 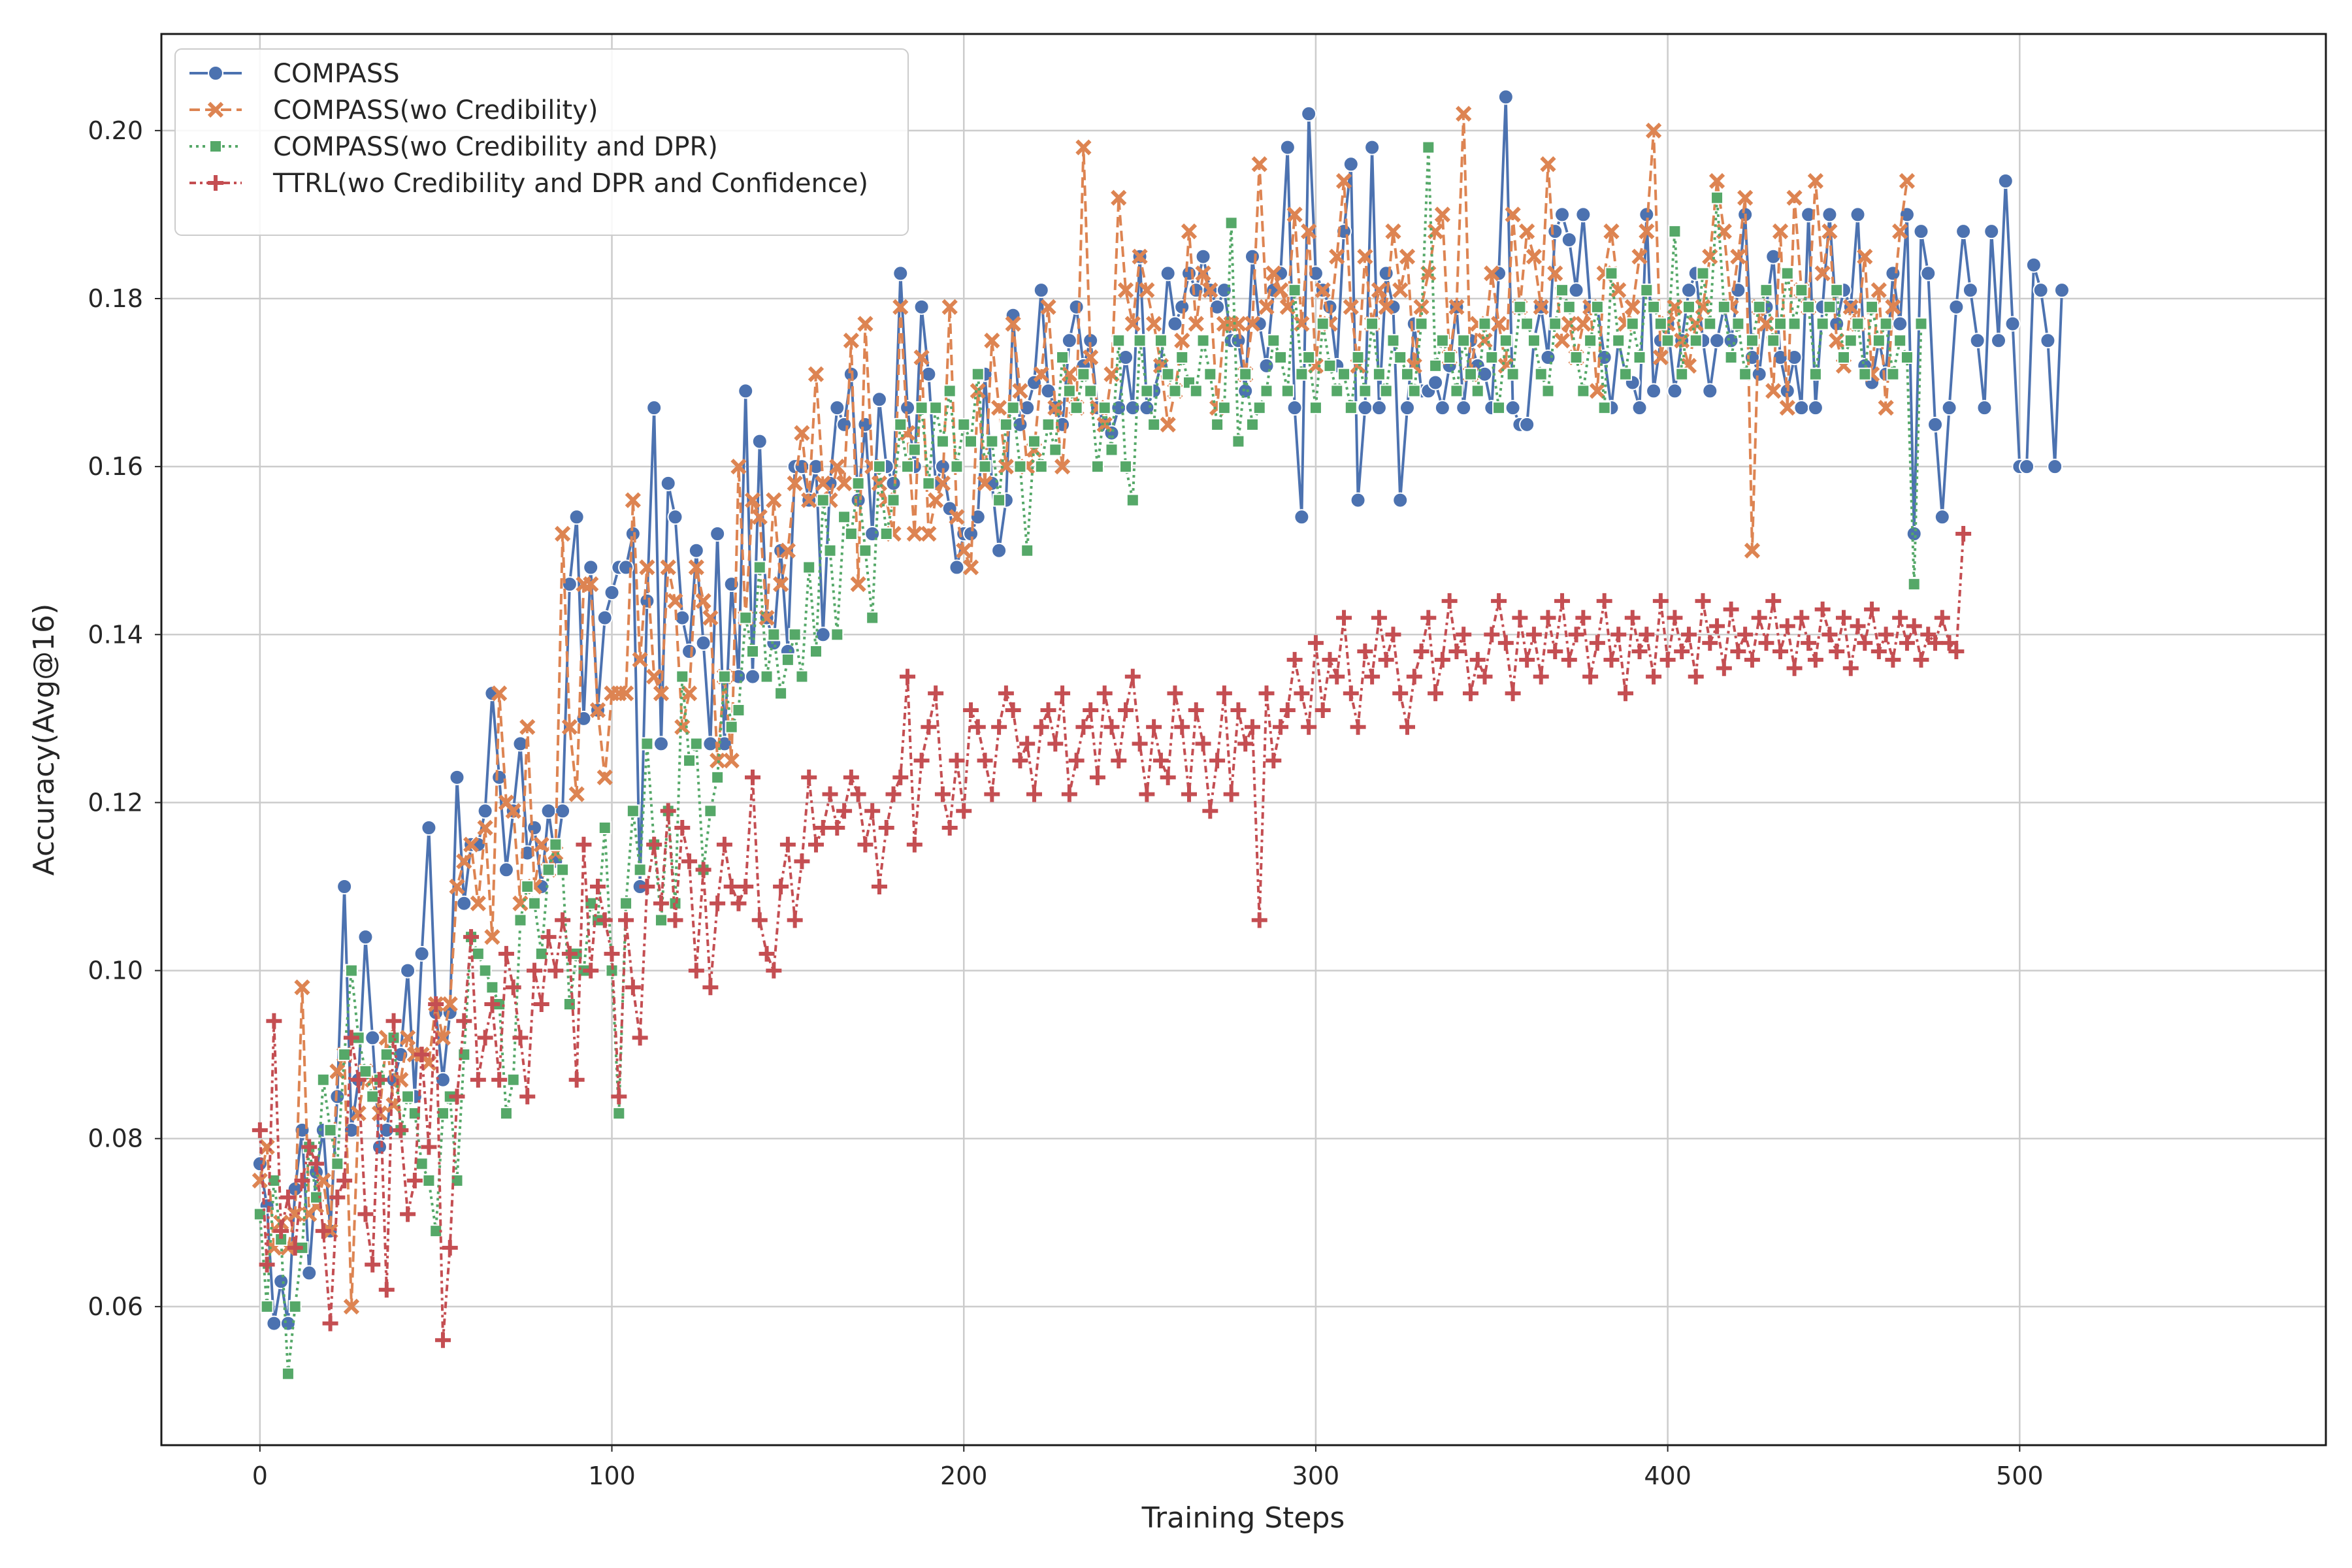 What do you see at coordinates (495, 147) in the screenshot?
I see `legend-label: COMPASS(wo Credibility and DPR)` at bounding box center [495, 147].